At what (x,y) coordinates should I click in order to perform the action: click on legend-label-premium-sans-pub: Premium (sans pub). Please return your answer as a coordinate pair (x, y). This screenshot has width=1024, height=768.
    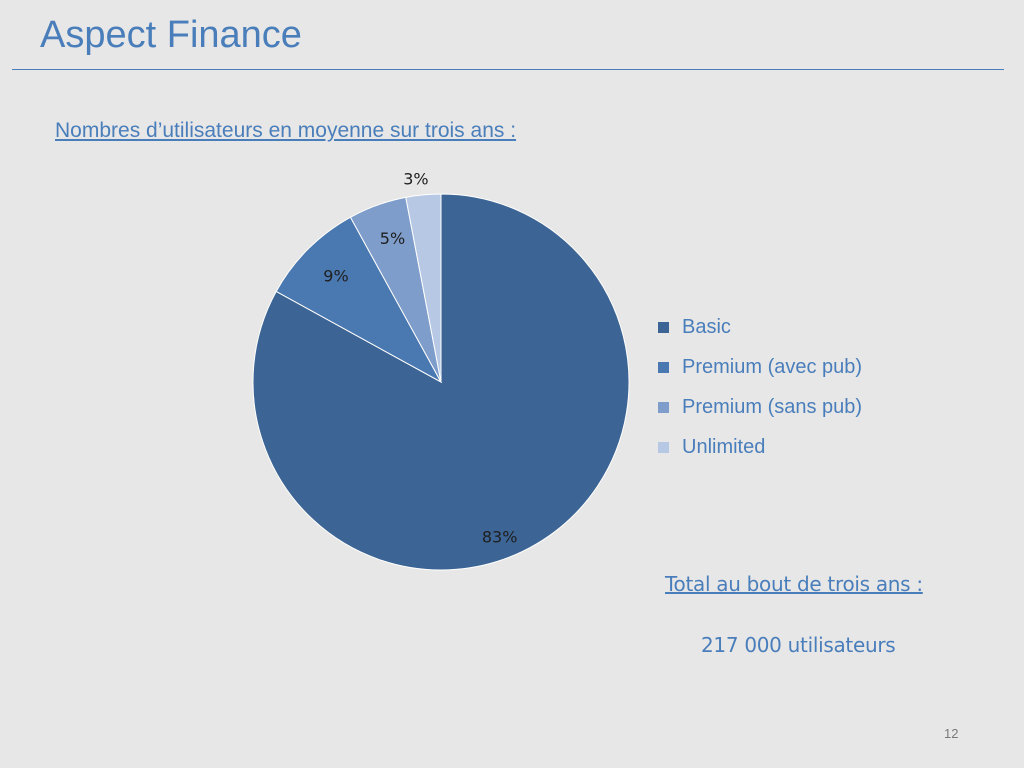
    Looking at the image, I should click on (772, 406).